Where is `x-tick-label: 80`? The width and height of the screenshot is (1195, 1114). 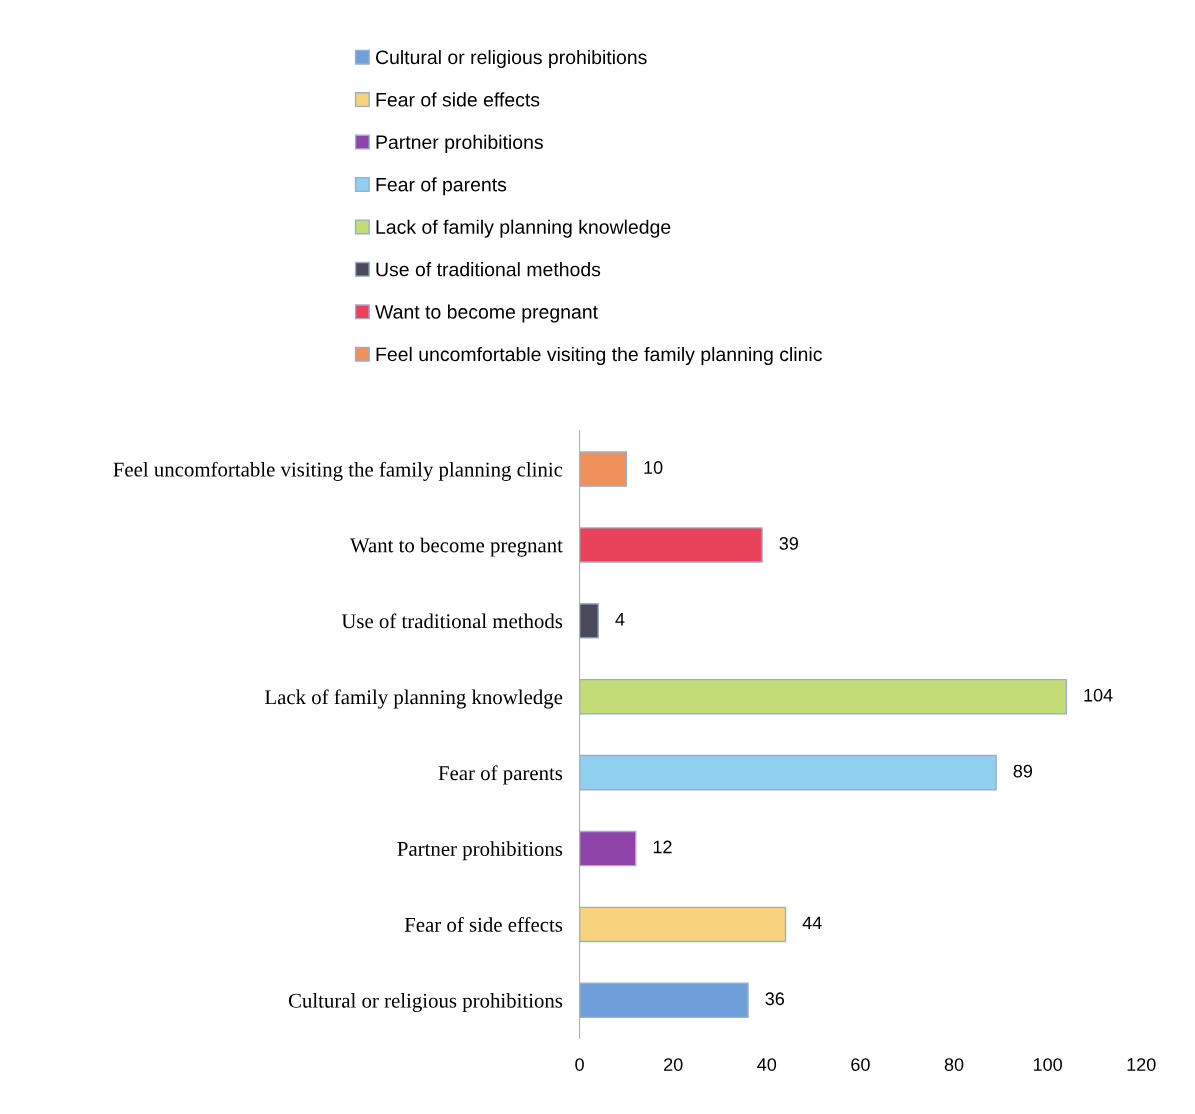
x-tick-label: 80 is located at coordinates (954, 1064).